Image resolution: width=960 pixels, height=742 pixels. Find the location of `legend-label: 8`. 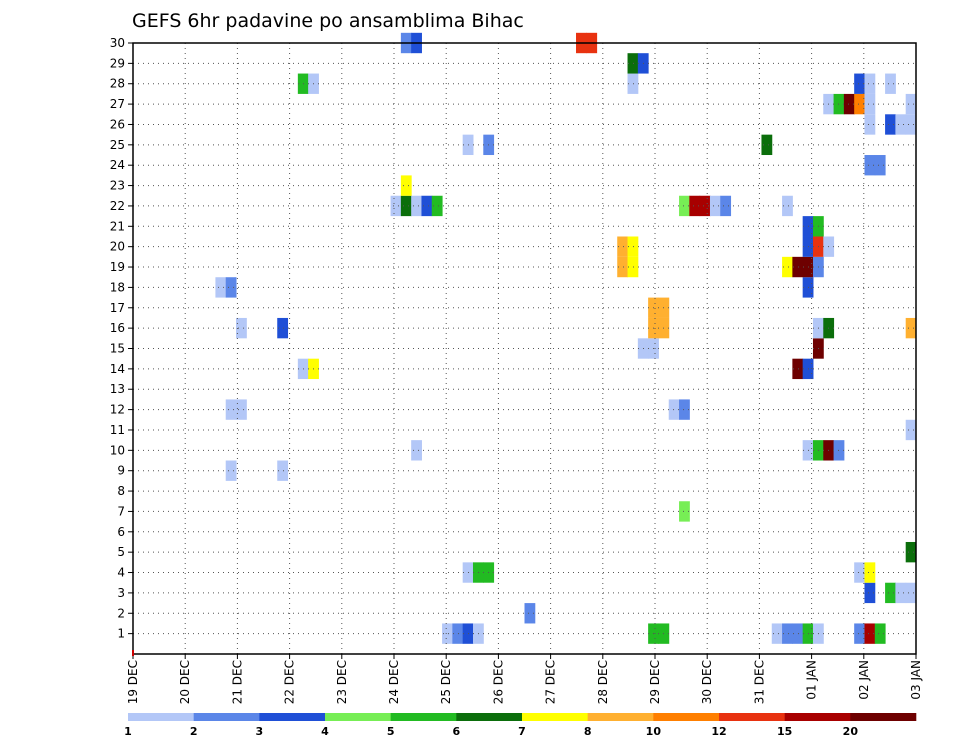

legend-label: 8 is located at coordinates (588, 731).